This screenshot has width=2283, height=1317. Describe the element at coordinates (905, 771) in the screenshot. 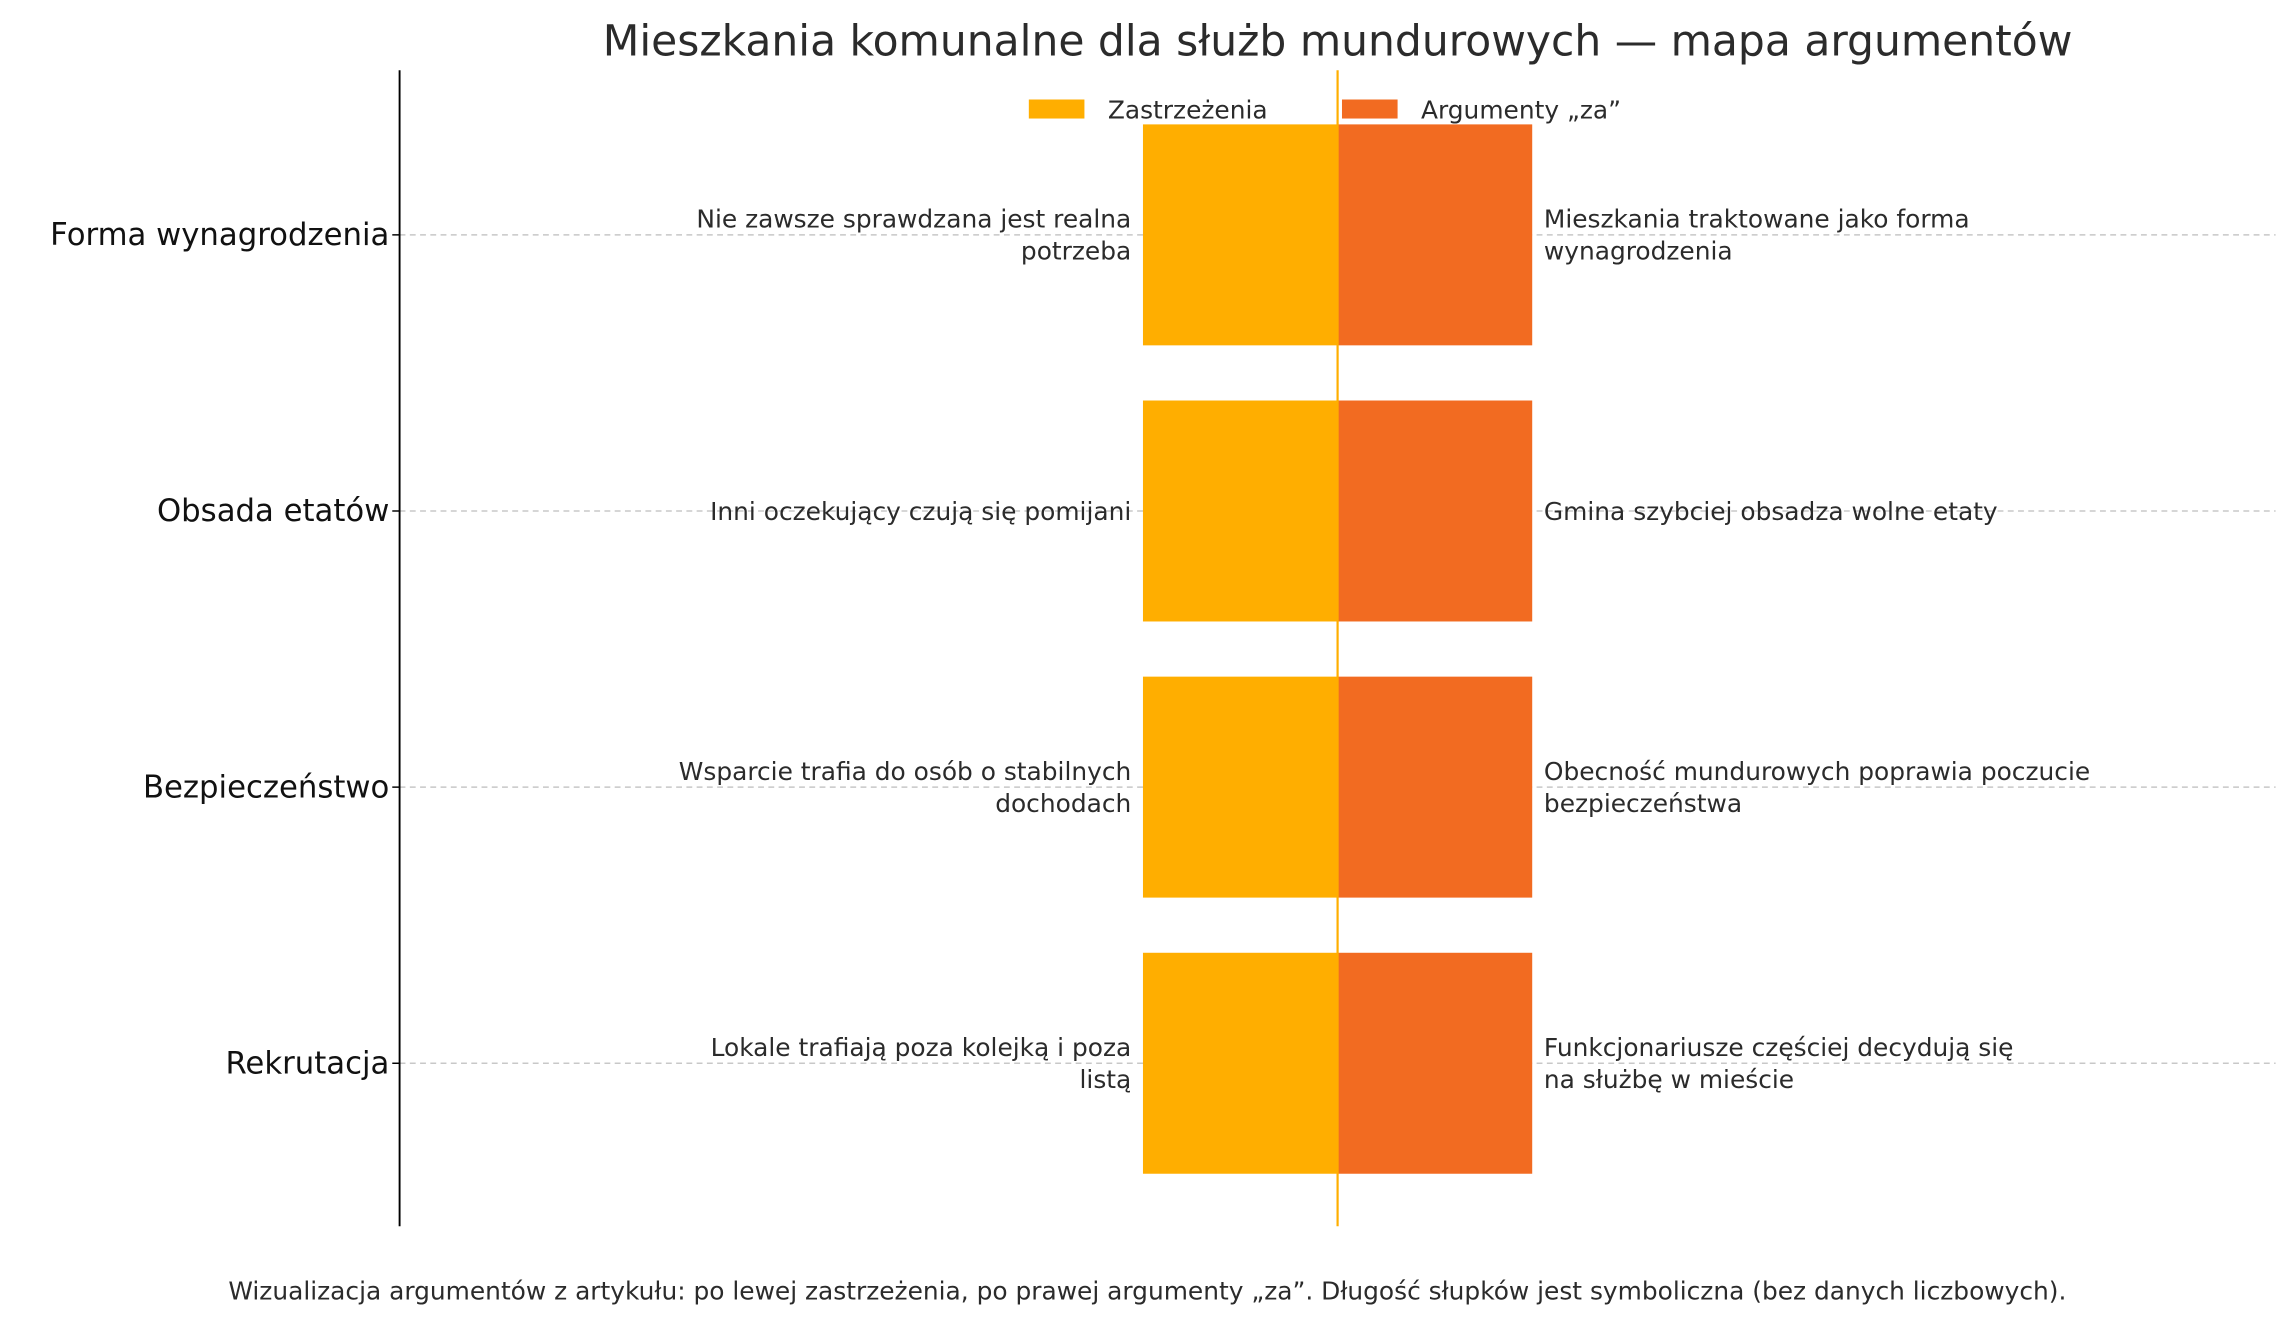

I see `annotation-line: Wsparcie trafia do osób o stabilnych` at that location.